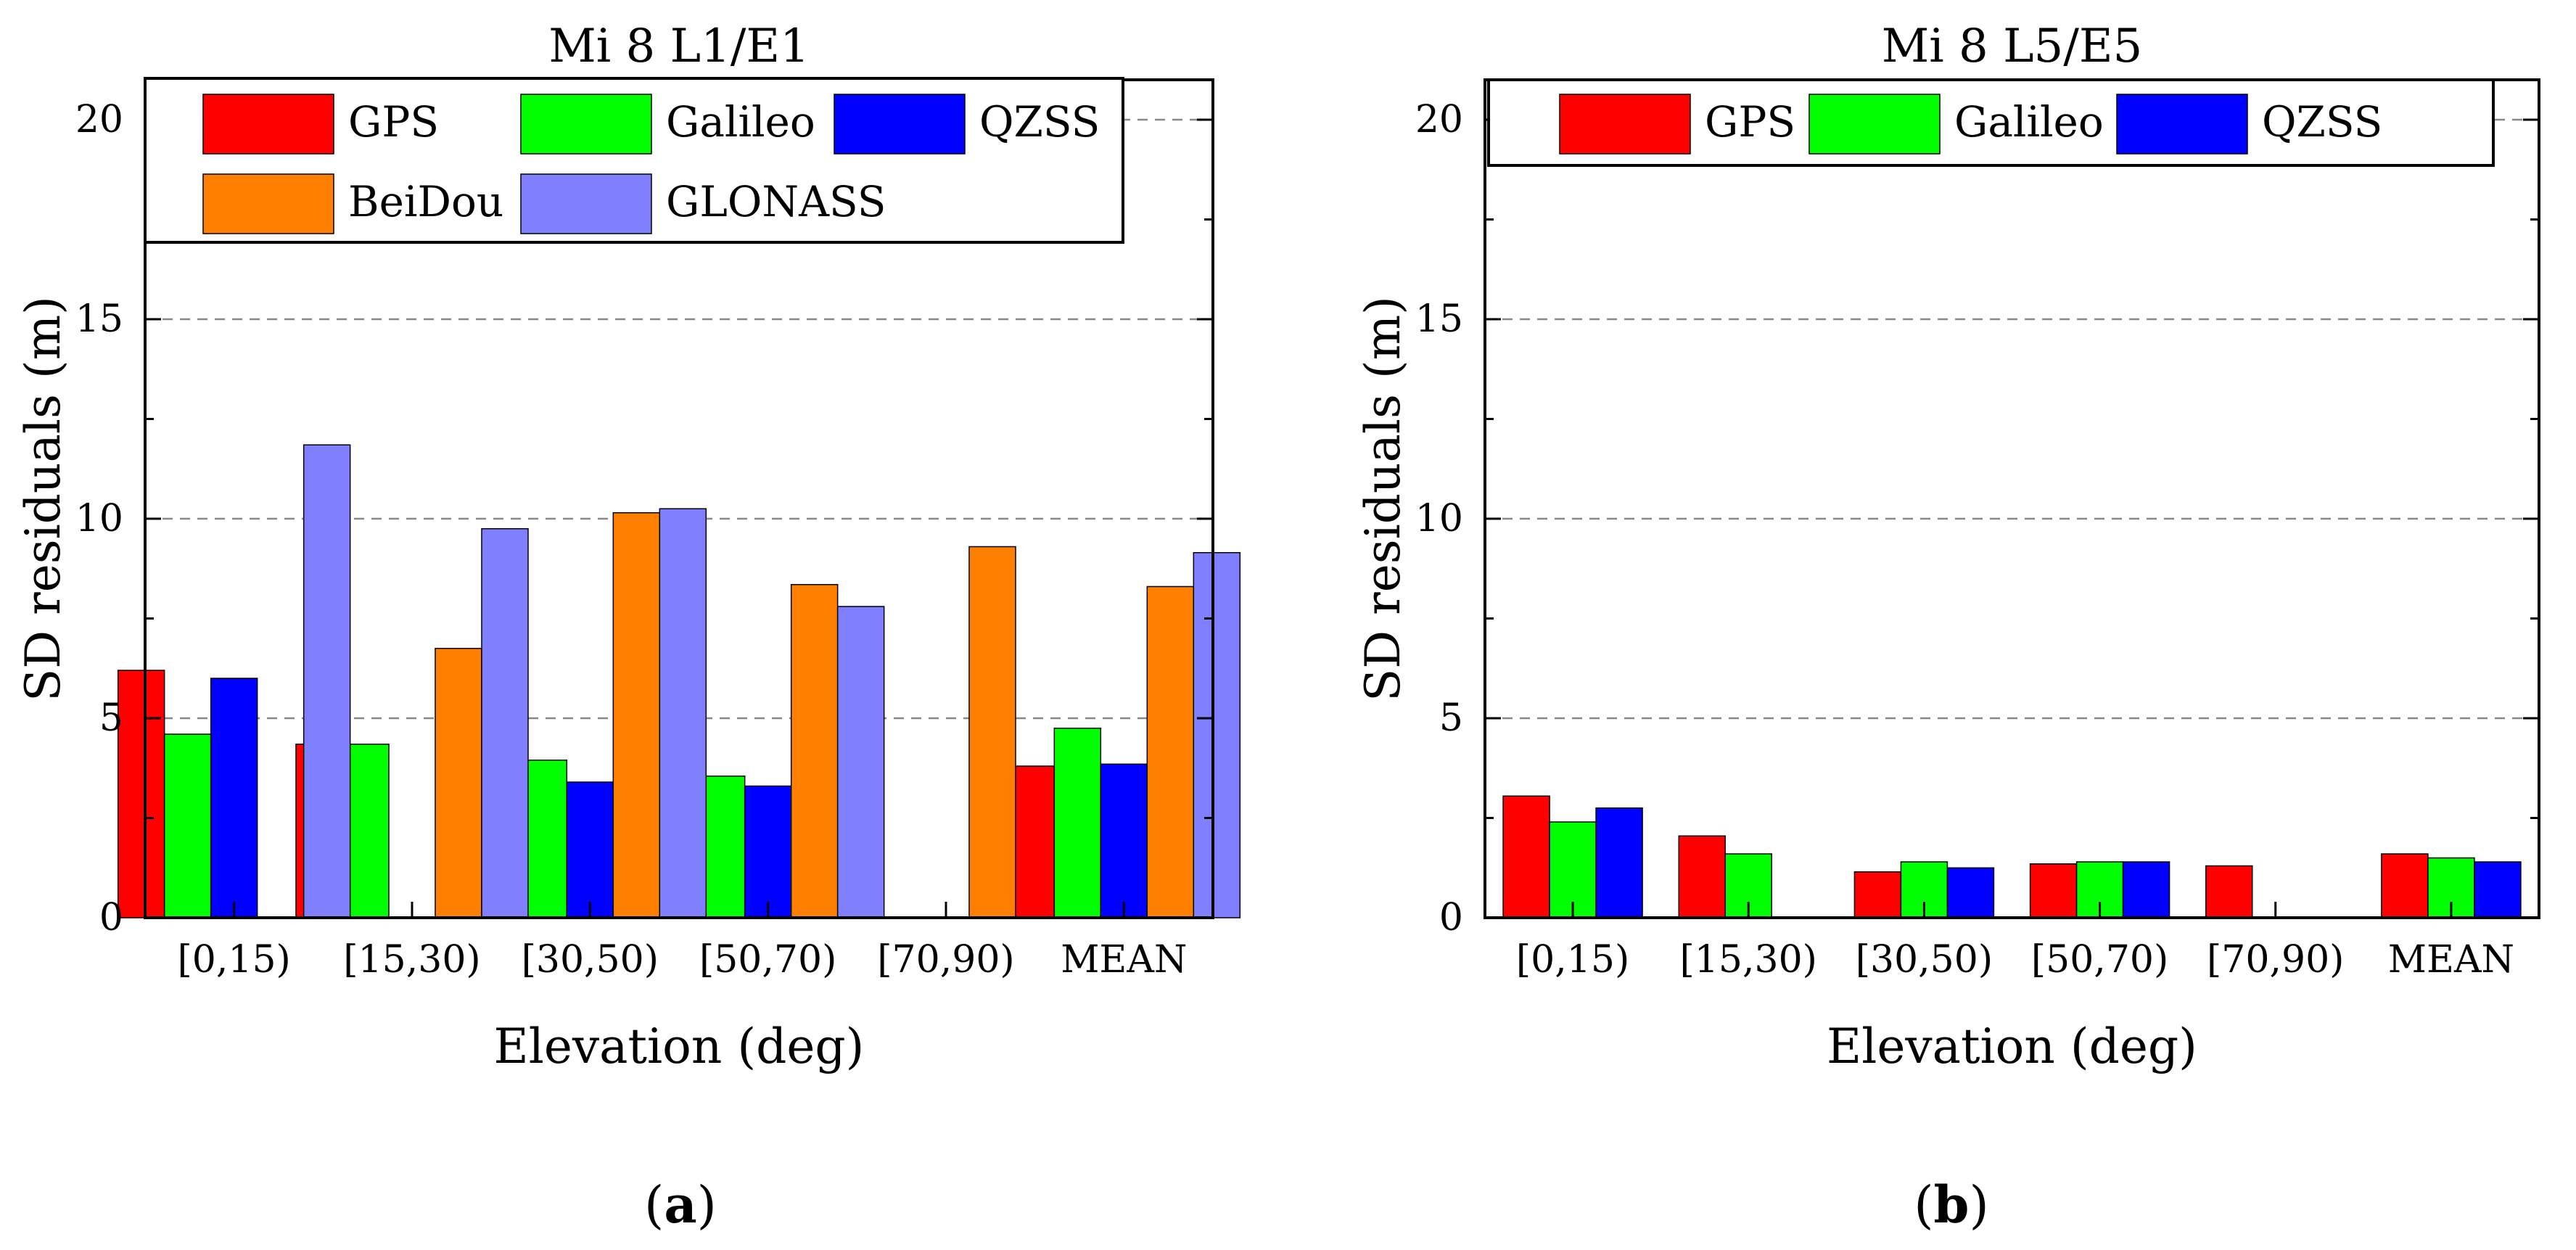 Image resolution: width=2576 pixels, height=1250 pixels. Describe the element at coordinates (776, 202) in the screenshot. I see `legend-label-glonass: GLONASS` at that location.